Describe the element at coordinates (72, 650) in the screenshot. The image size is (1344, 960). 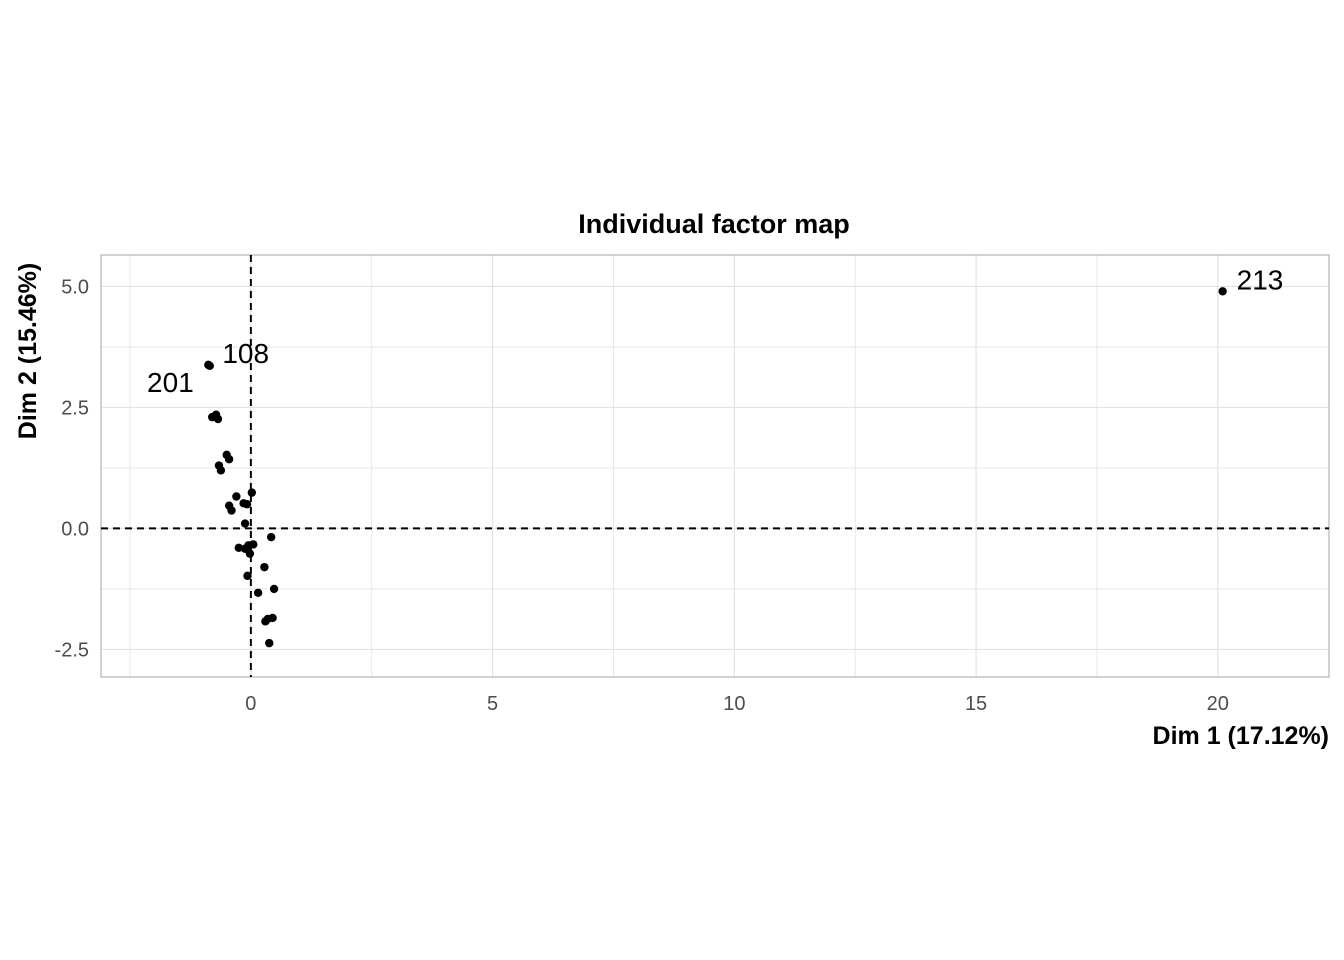
I see `y-tick-label: -2.5` at that location.